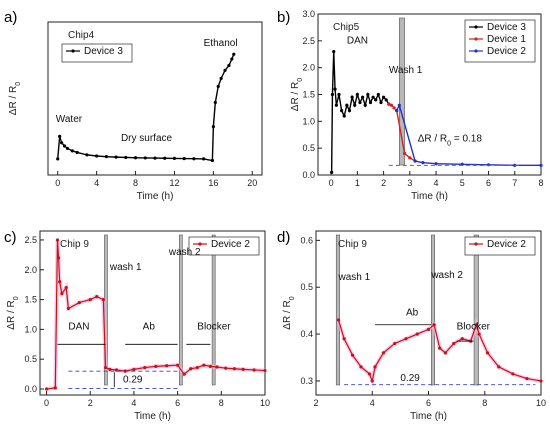 Image resolution: width=550 pixels, height=435 pixels. What do you see at coordinates (78, 326) in the screenshot?
I see `annotation: DAN` at bounding box center [78, 326].